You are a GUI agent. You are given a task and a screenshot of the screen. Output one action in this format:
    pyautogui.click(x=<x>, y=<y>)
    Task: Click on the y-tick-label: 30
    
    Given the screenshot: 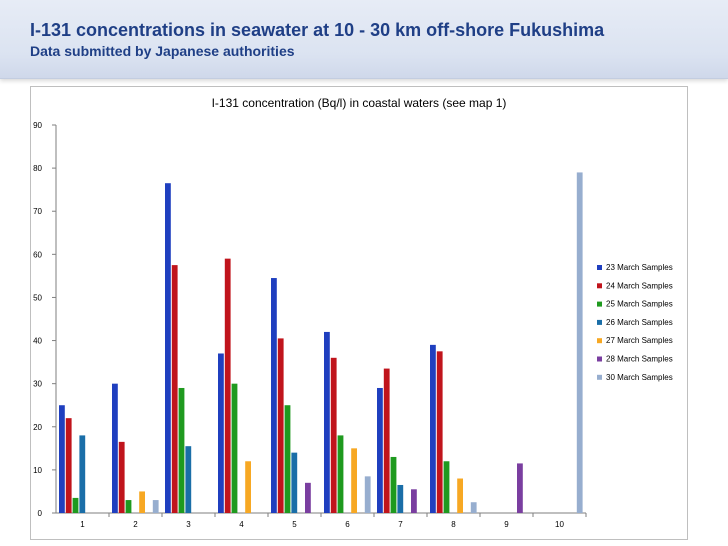 What is the action you would take?
    pyautogui.click(x=37, y=384)
    